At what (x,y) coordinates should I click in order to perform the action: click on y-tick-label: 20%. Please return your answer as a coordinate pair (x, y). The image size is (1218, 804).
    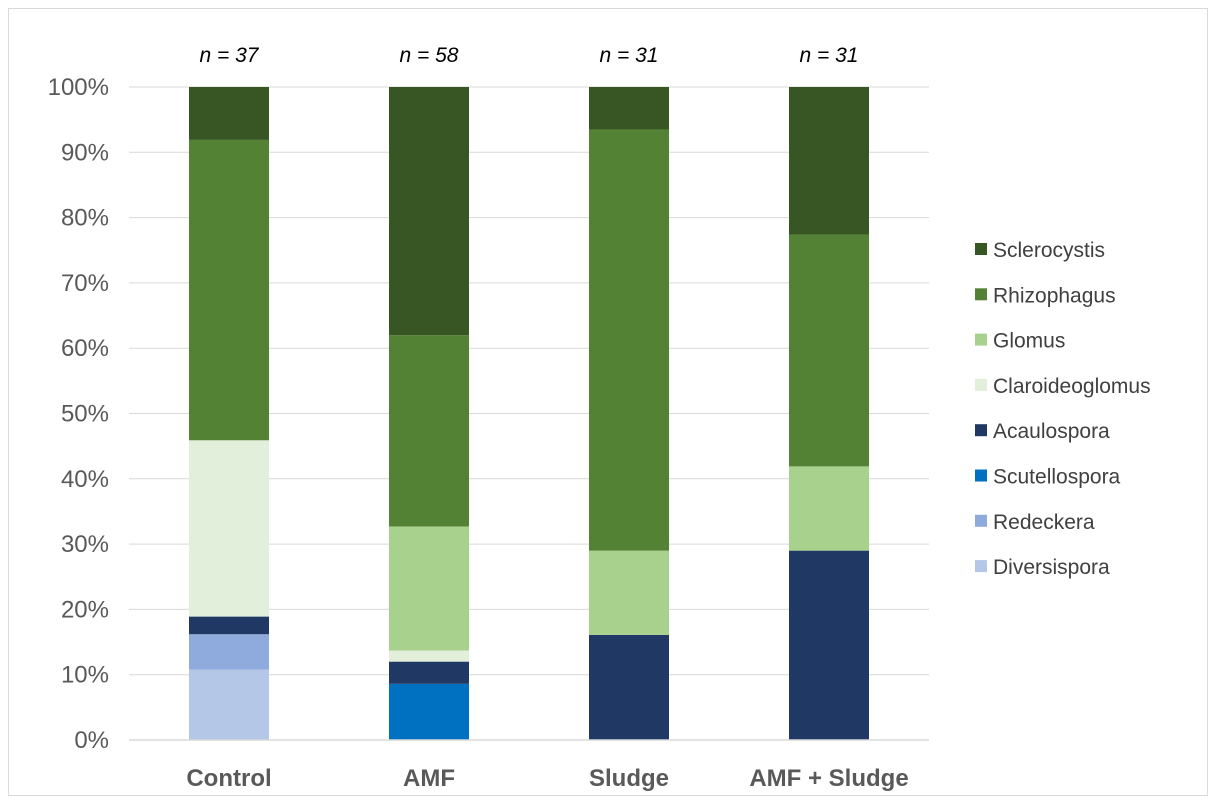
    Looking at the image, I should click on (85, 609).